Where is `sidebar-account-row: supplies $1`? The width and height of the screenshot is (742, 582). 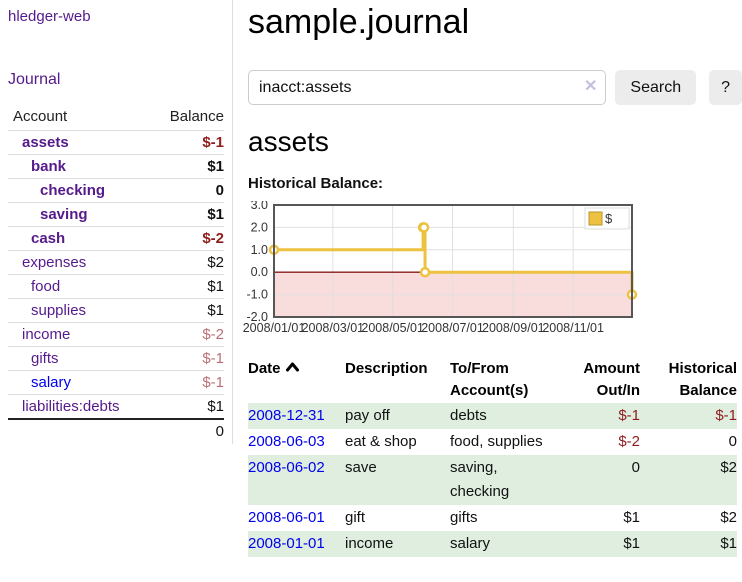 sidebar-account-row: supplies $1 is located at coordinates (116, 310).